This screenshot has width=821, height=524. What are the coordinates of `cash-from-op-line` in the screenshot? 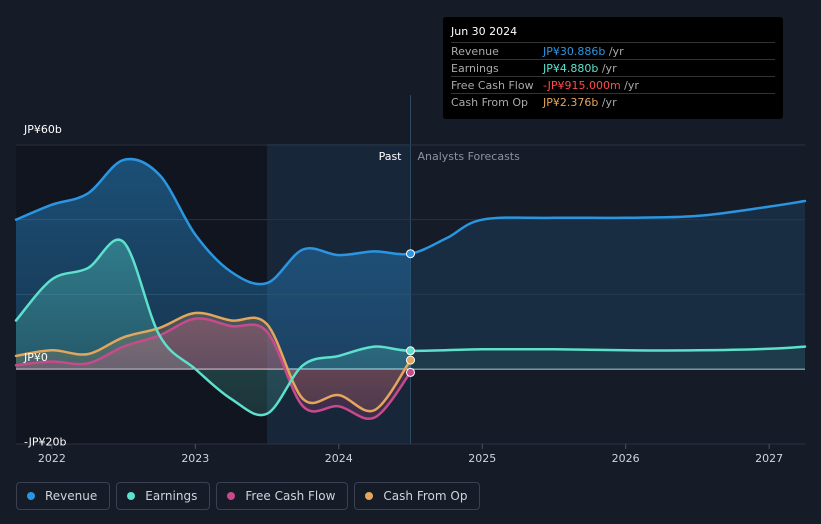 It's located at (213, 362).